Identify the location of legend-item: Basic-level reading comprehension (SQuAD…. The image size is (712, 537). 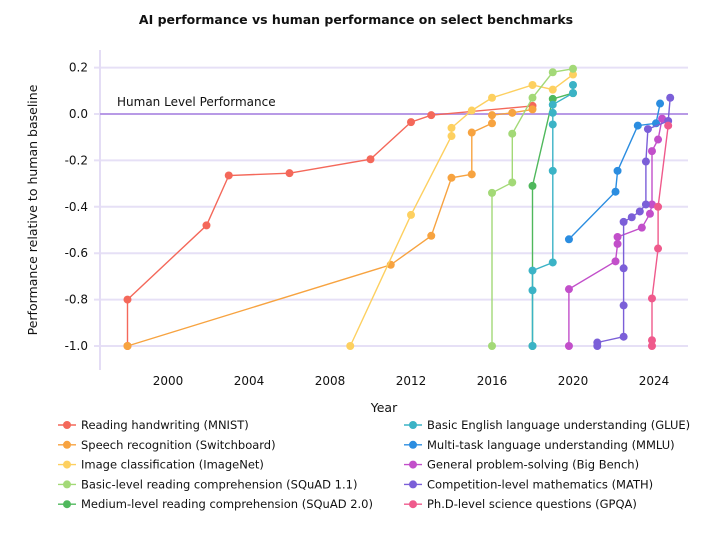
(207, 484).